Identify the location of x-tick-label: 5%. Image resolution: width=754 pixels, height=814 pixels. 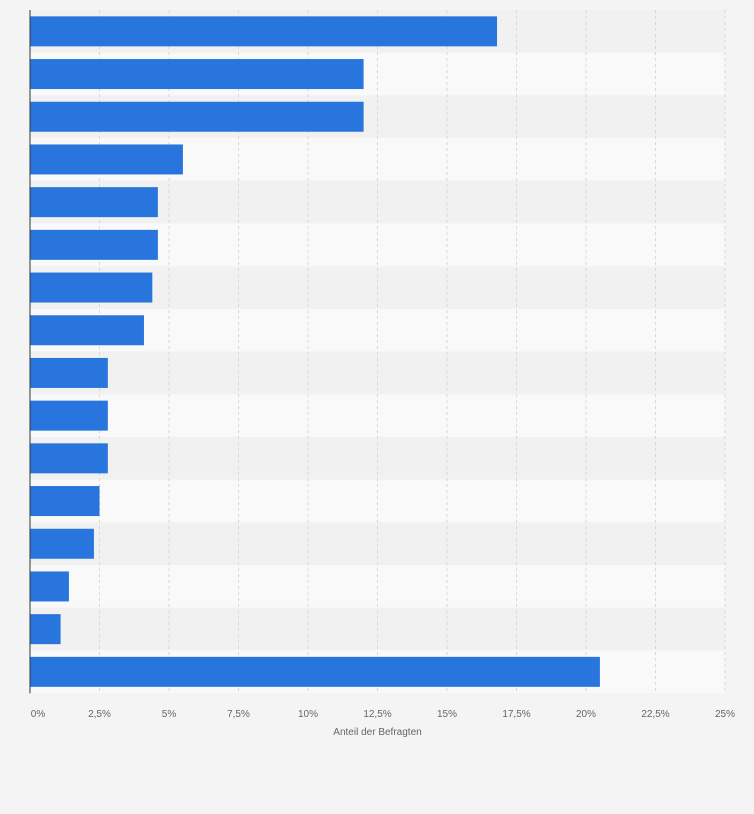
(169, 714).